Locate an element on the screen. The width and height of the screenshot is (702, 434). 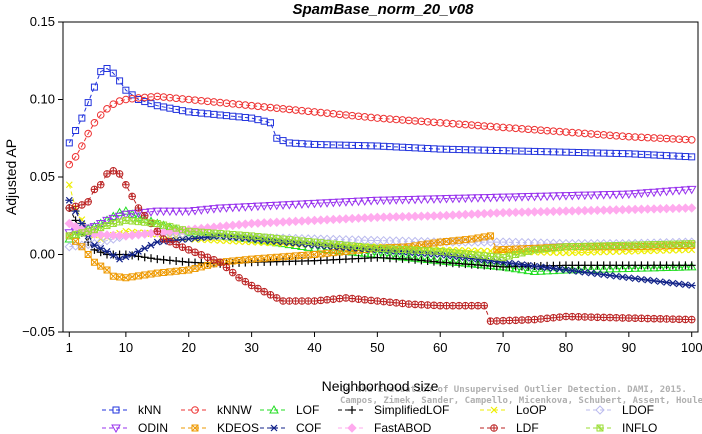
legend-label: INFLO is located at coordinates (639, 427).